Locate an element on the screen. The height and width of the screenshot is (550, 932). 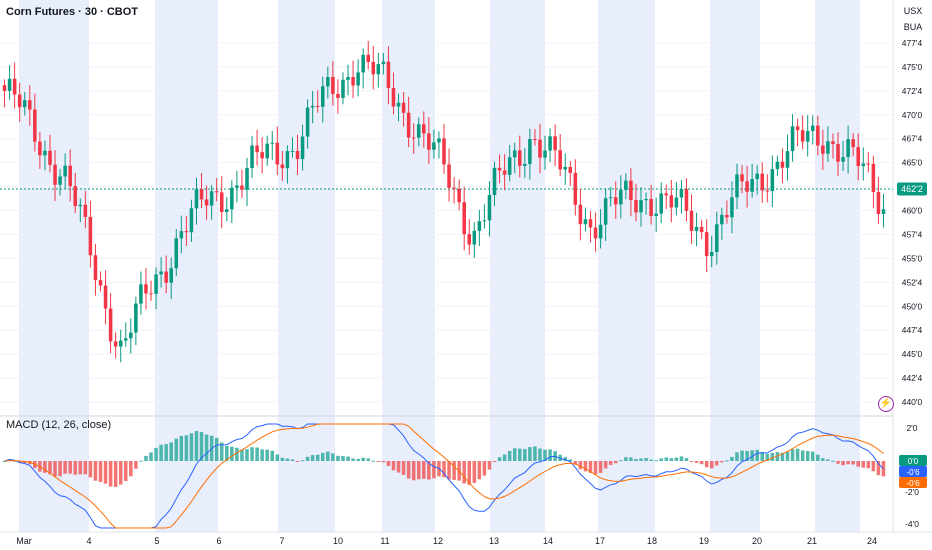
price-tick-label: 475'0 is located at coordinates (912, 67).